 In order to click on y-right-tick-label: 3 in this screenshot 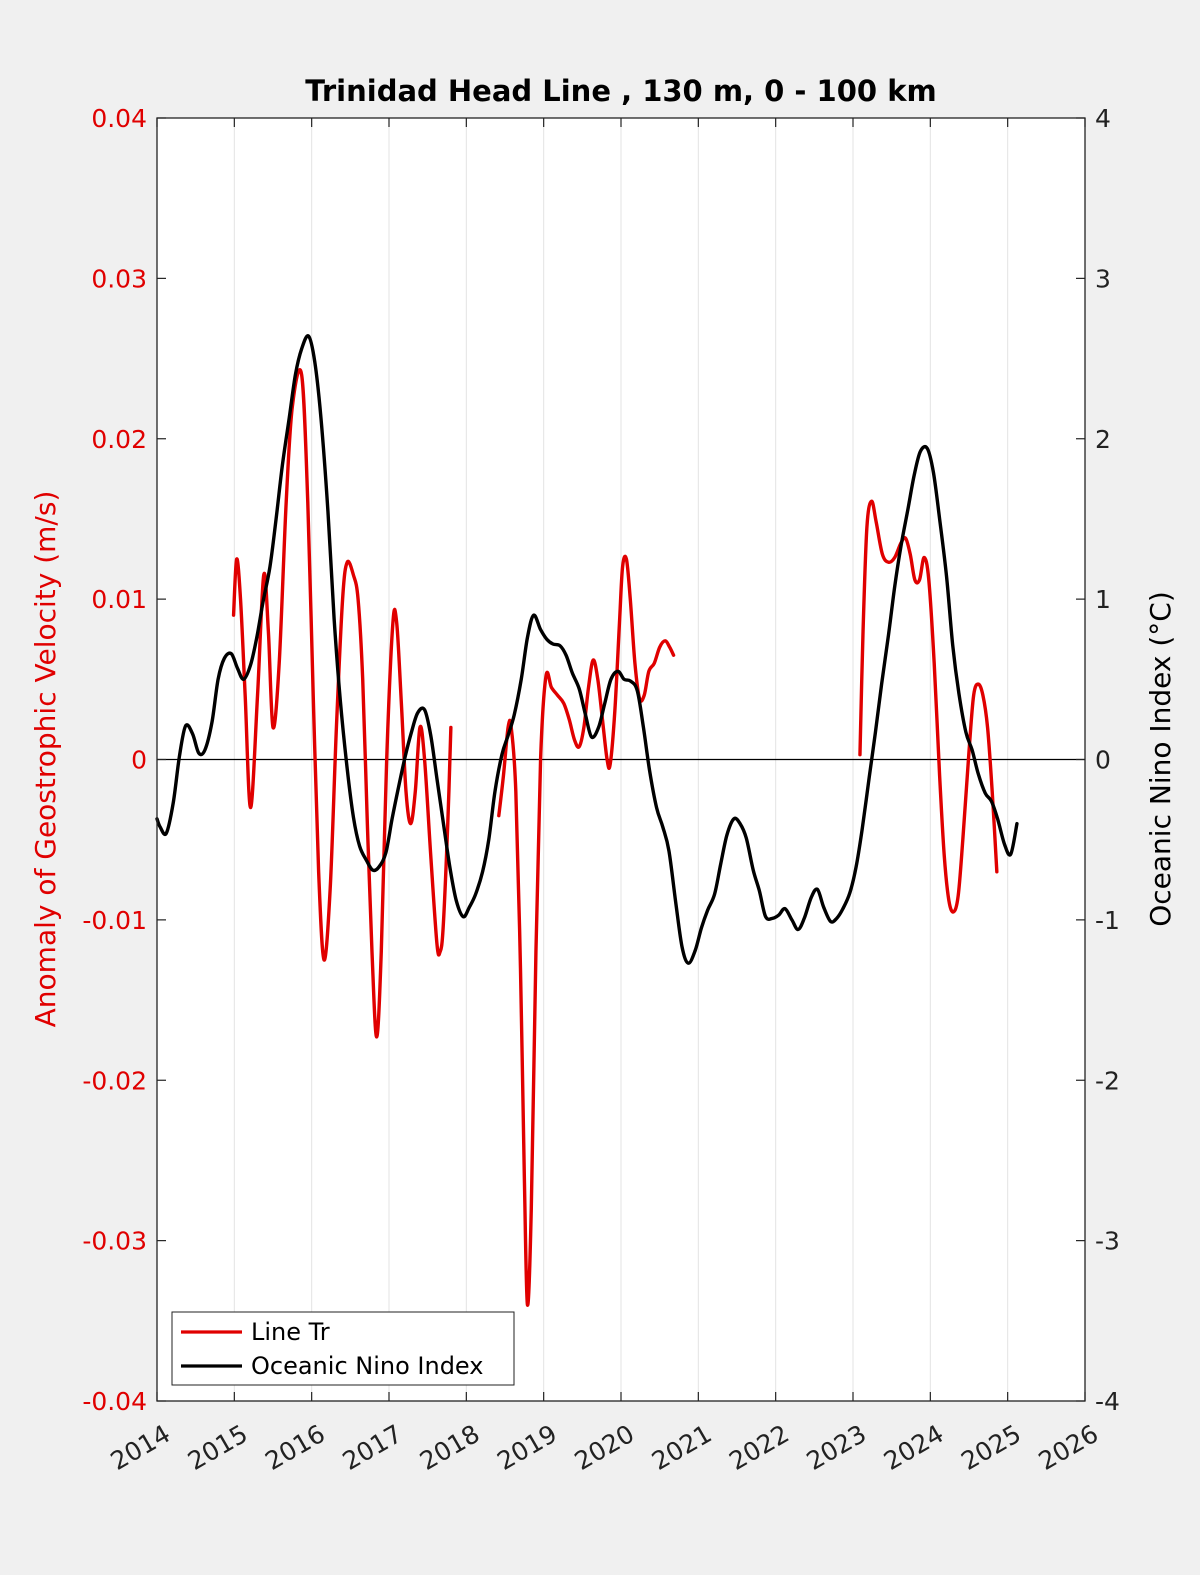, I will do `click(1103, 278)`.